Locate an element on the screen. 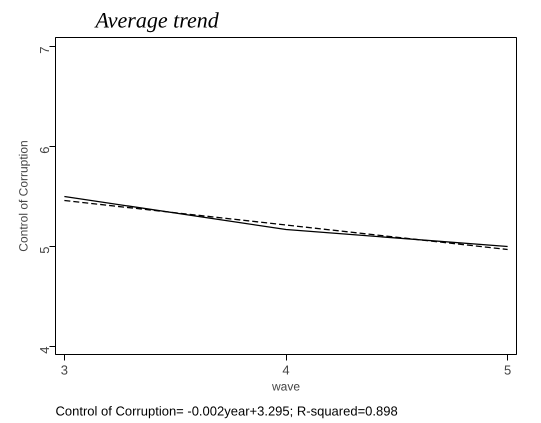 This screenshot has height=423, width=541. y-tick-label: 7 is located at coordinates (44, 50).